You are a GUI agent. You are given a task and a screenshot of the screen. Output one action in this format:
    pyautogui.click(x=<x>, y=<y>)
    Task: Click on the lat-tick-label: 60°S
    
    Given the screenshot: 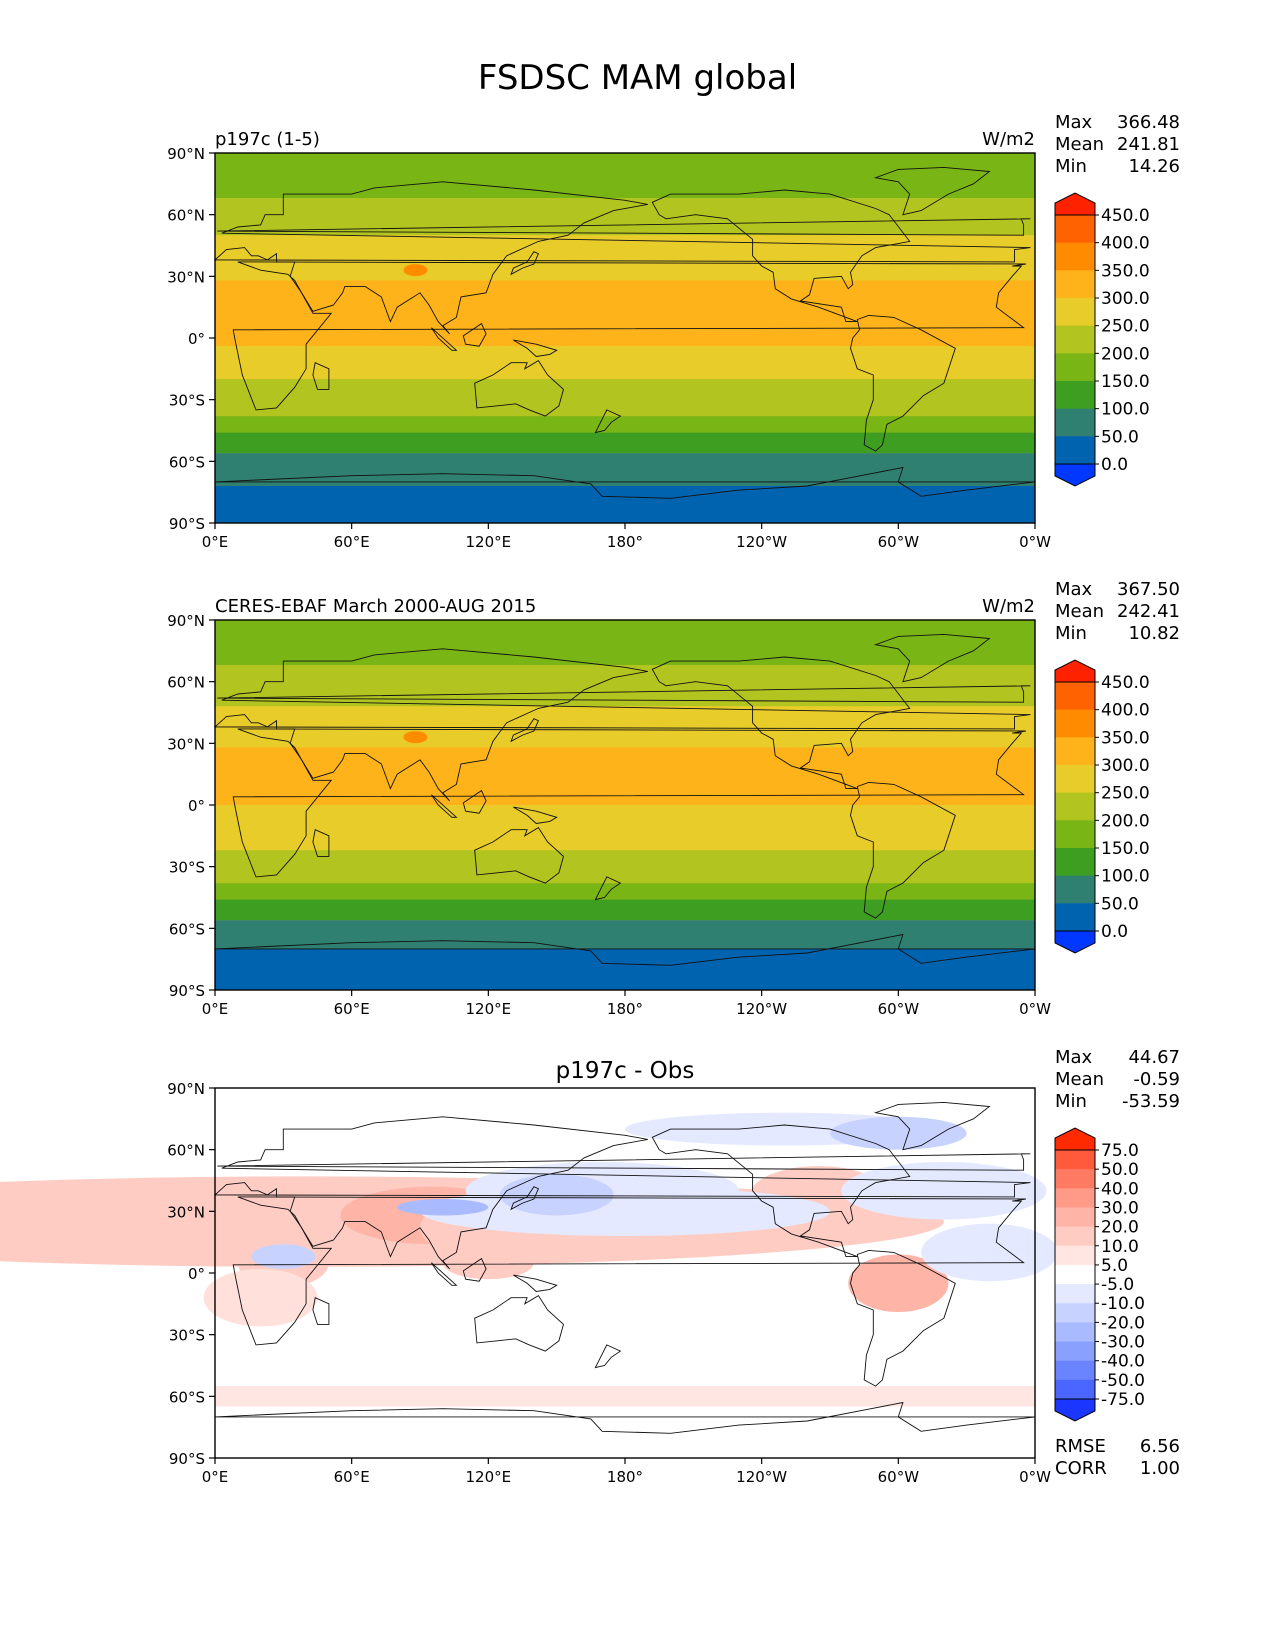 What is the action you would take?
    pyautogui.click(x=187, y=462)
    